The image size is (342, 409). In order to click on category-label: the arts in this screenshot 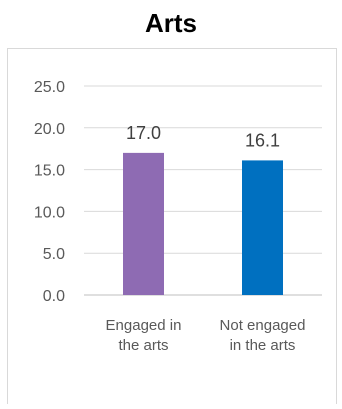, I will do `click(143, 345)`.